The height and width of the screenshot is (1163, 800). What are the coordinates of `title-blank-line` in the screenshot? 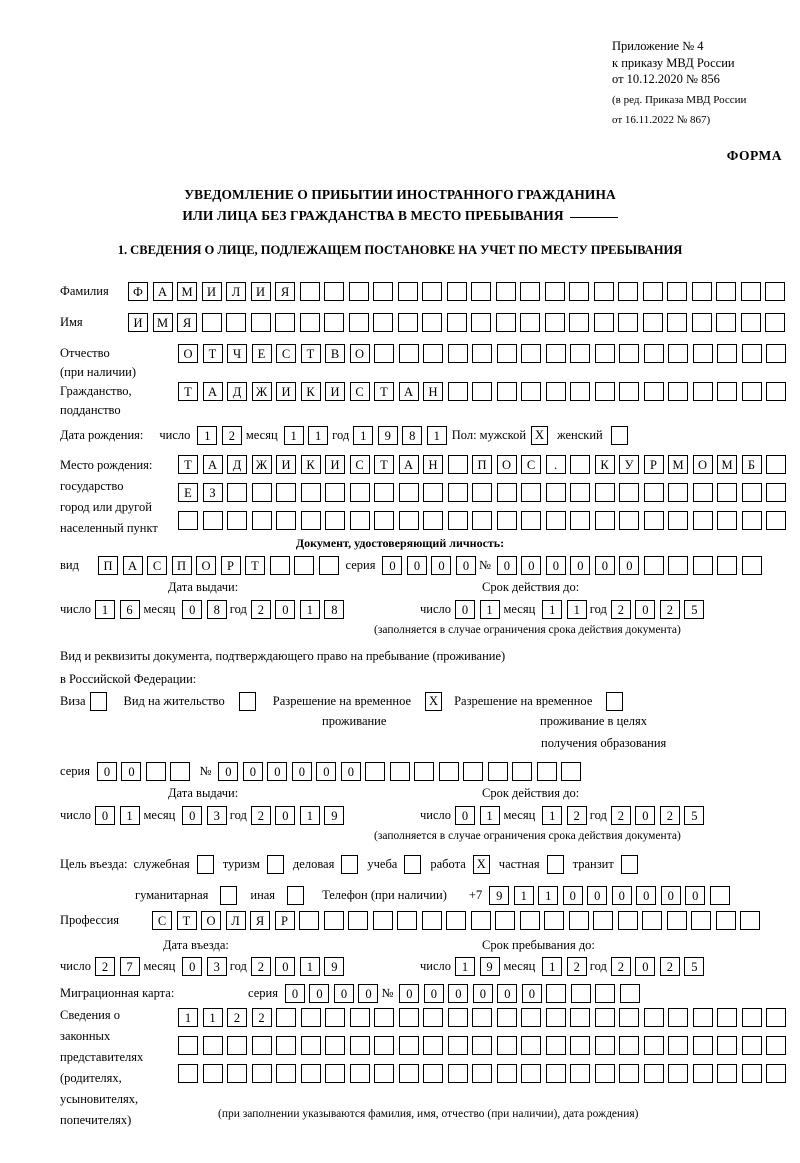 It's located at (593, 217).